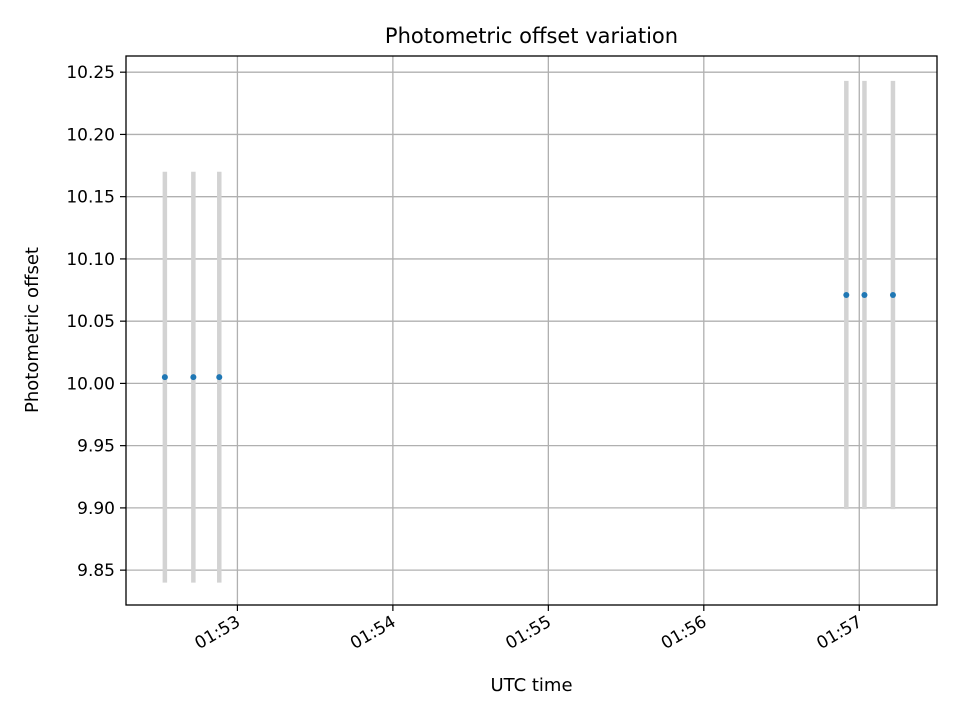  Describe the element at coordinates (90, 198) in the screenshot. I see `y-tick-label: 10.15` at that location.